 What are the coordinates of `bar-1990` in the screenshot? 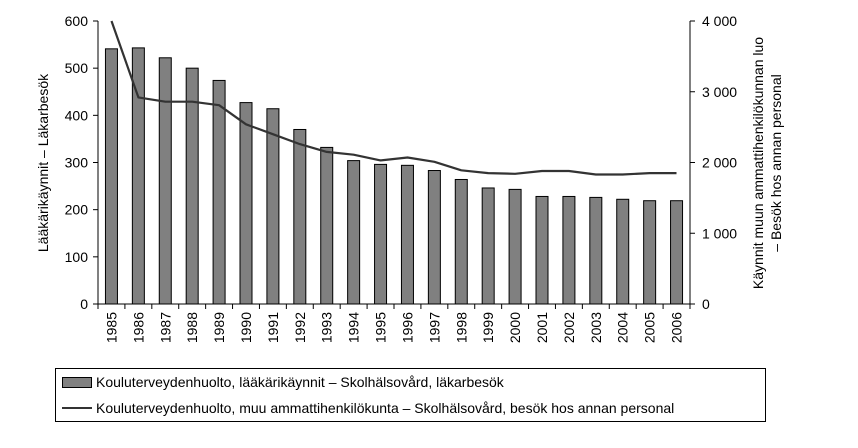 It's located at (246, 203).